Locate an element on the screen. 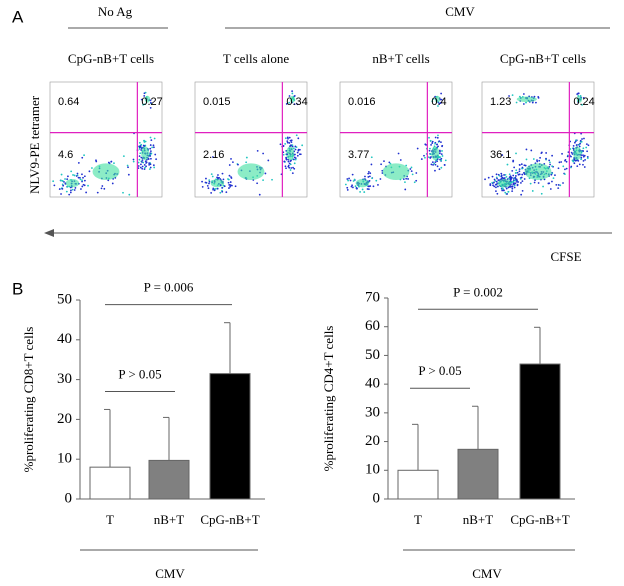  significance-label: P = 0.002 is located at coordinates (478, 291).